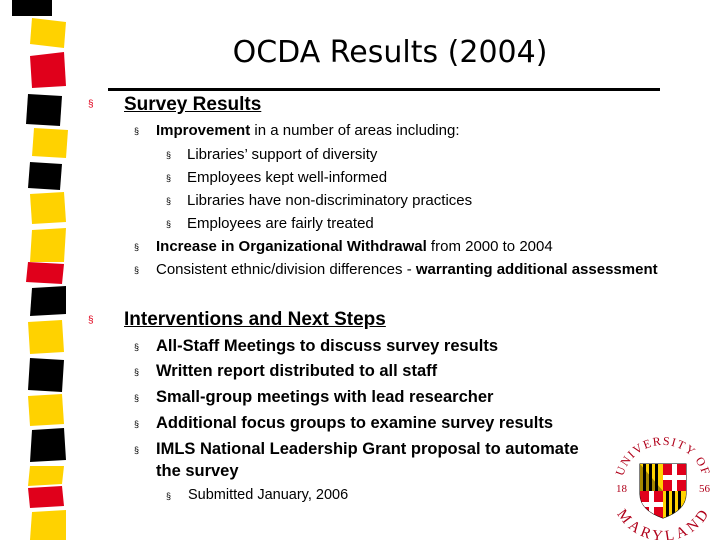 Image resolution: width=720 pixels, height=545 pixels. What do you see at coordinates (287, 177) in the screenshot?
I see `improvement-sub-item: Employees kept well-informed` at bounding box center [287, 177].